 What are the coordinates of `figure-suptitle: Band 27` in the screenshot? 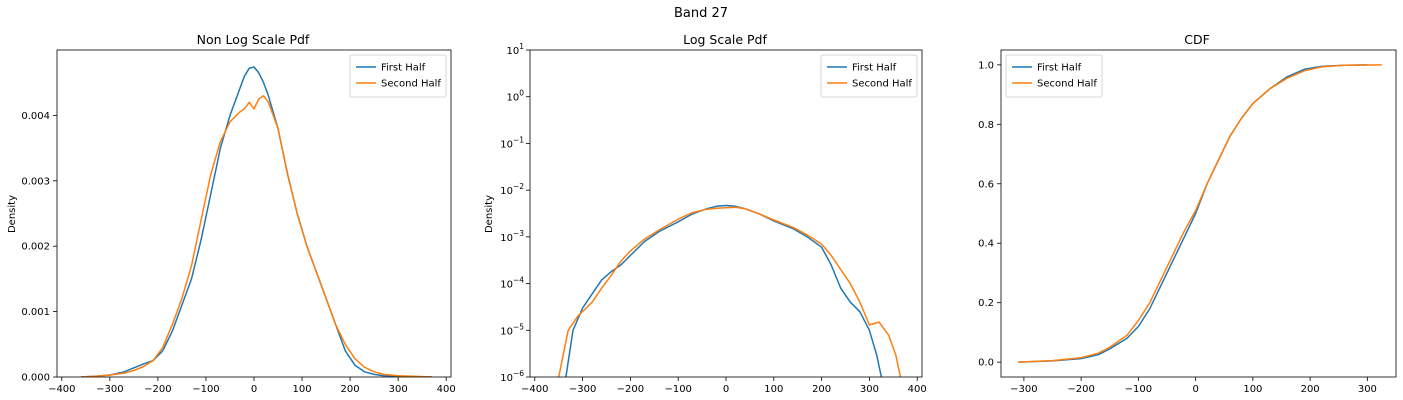 It's located at (701, 13).